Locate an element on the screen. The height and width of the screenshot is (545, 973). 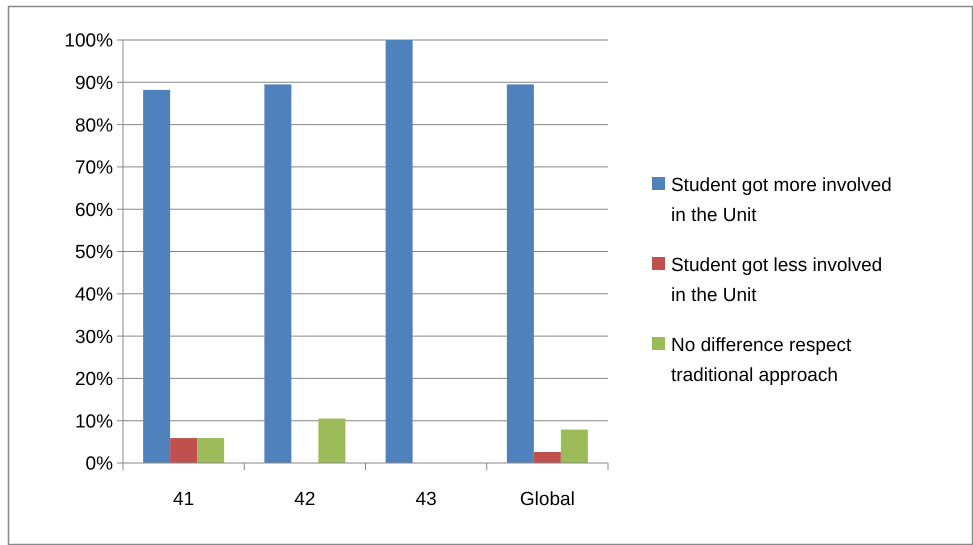
legend-label: No difference respect traditional approach is located at coordinates (761, 360).